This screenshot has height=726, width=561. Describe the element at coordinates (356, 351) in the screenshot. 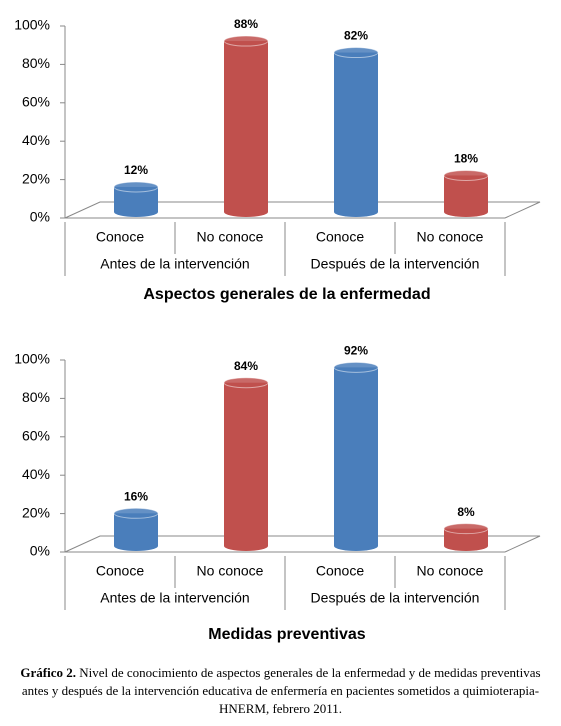

I see `value-label: 92%` at that location.